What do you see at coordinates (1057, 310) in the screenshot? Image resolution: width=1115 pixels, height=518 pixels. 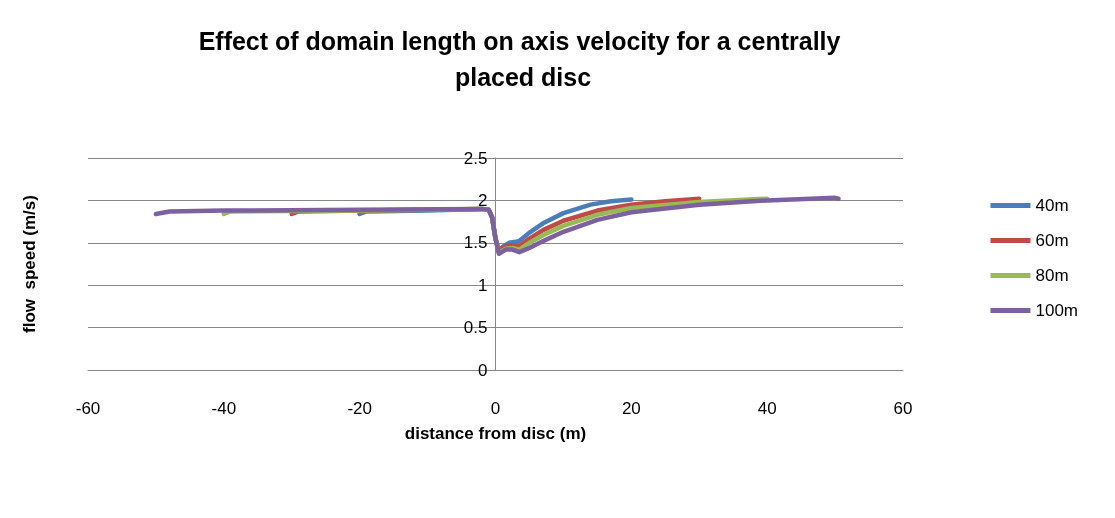 I see `legend-label: 100m` at bounding box center [1057, 310].